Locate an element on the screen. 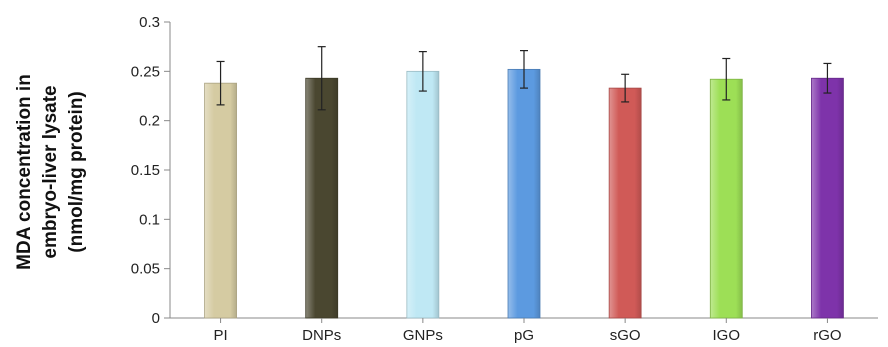  x-tick-label-rgo: rGO is located at coordinates (827, 335).